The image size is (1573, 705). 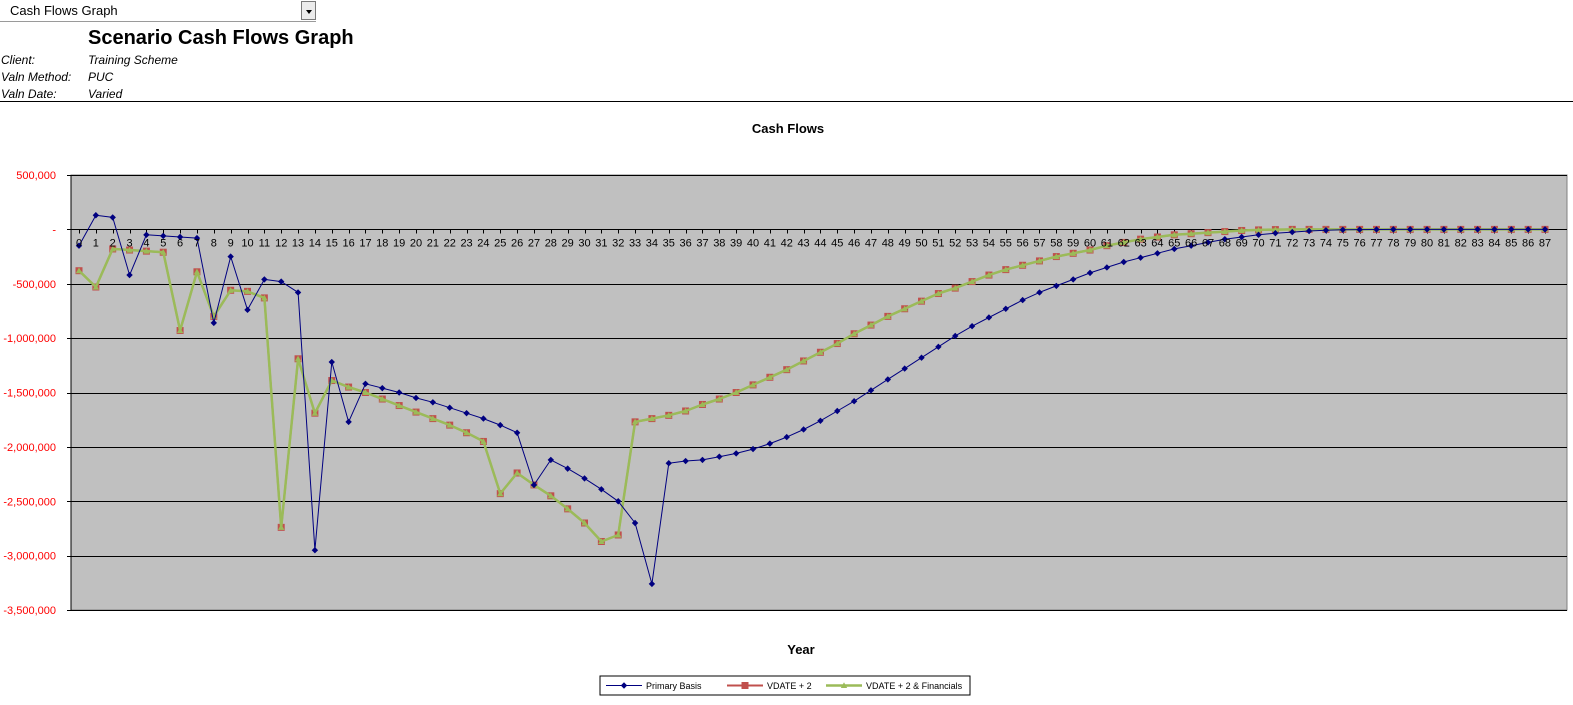 What do you see at coordinates (133, 60) in the screenshot?
I see `client-value: Training Scheme` at bounding box center [133, 60].